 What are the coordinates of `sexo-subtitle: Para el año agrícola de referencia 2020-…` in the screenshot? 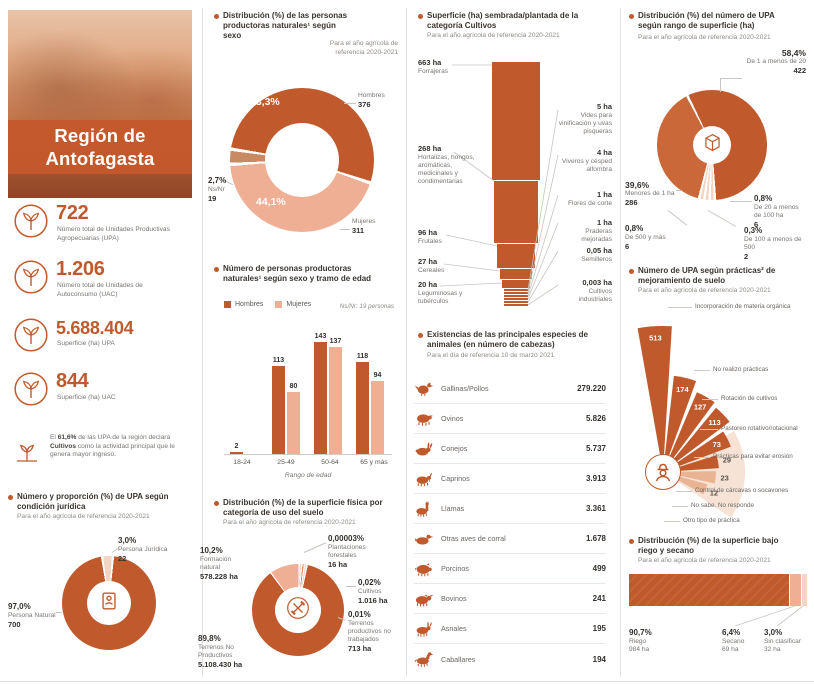 It's located at (363, 48).